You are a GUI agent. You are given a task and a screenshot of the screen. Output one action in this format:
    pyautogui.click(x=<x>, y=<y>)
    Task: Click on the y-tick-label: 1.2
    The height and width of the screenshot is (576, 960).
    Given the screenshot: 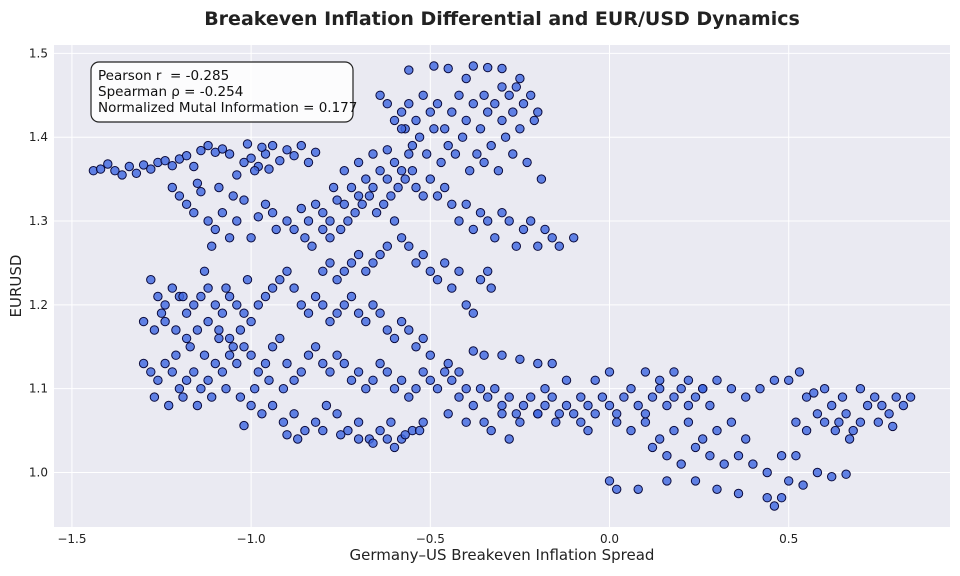 What is the action you would take?
    pyautogui.click(x=38, y=305)
    